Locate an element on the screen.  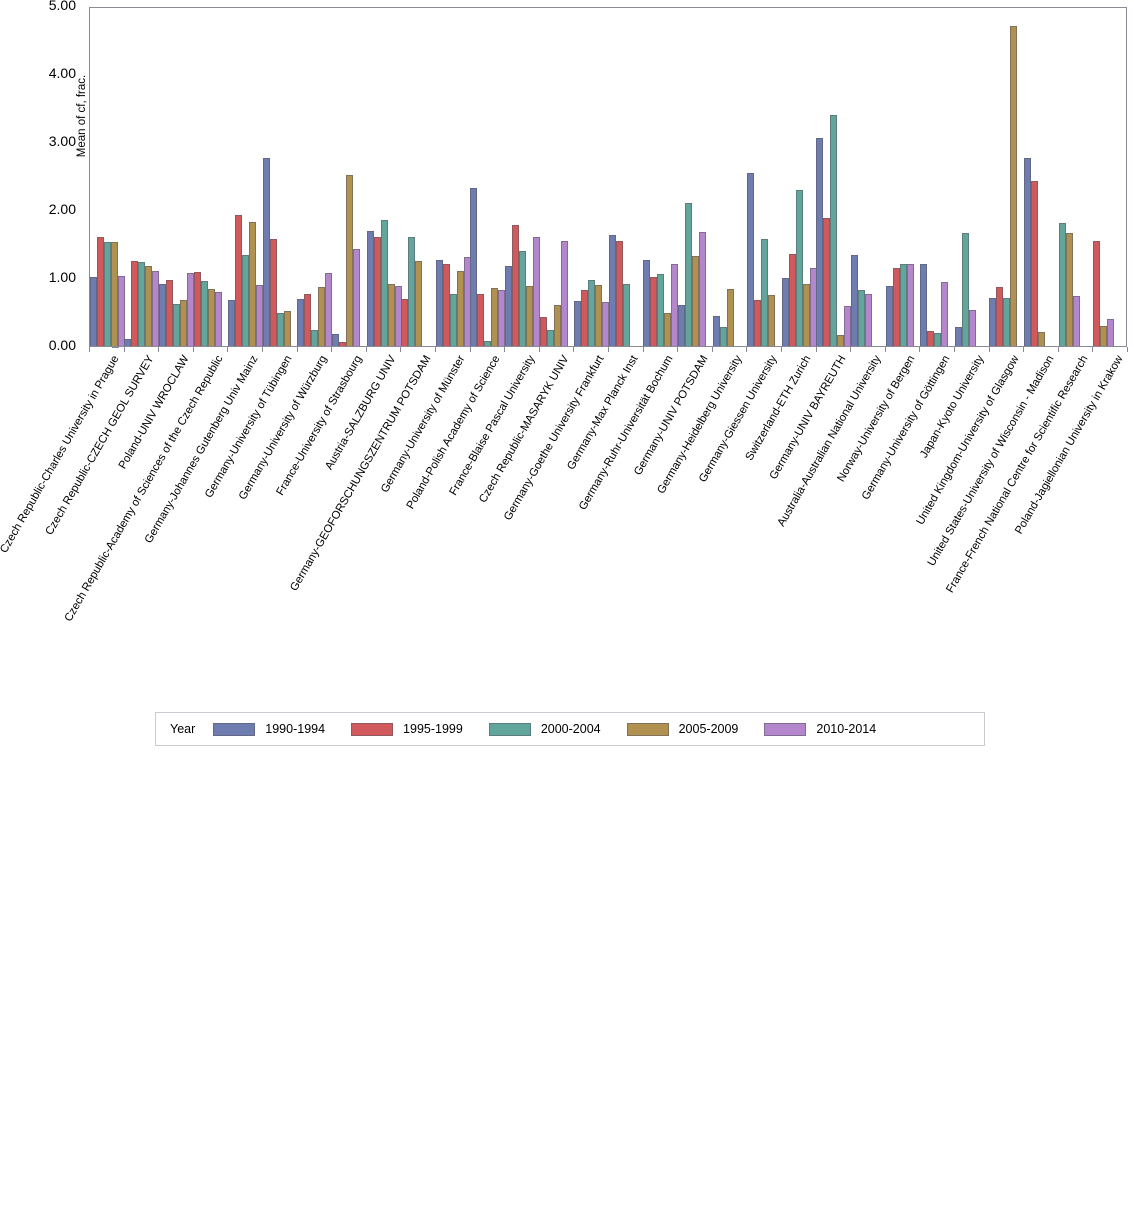
legend-item: 1995-1999 is located at coordinates (407, 729).